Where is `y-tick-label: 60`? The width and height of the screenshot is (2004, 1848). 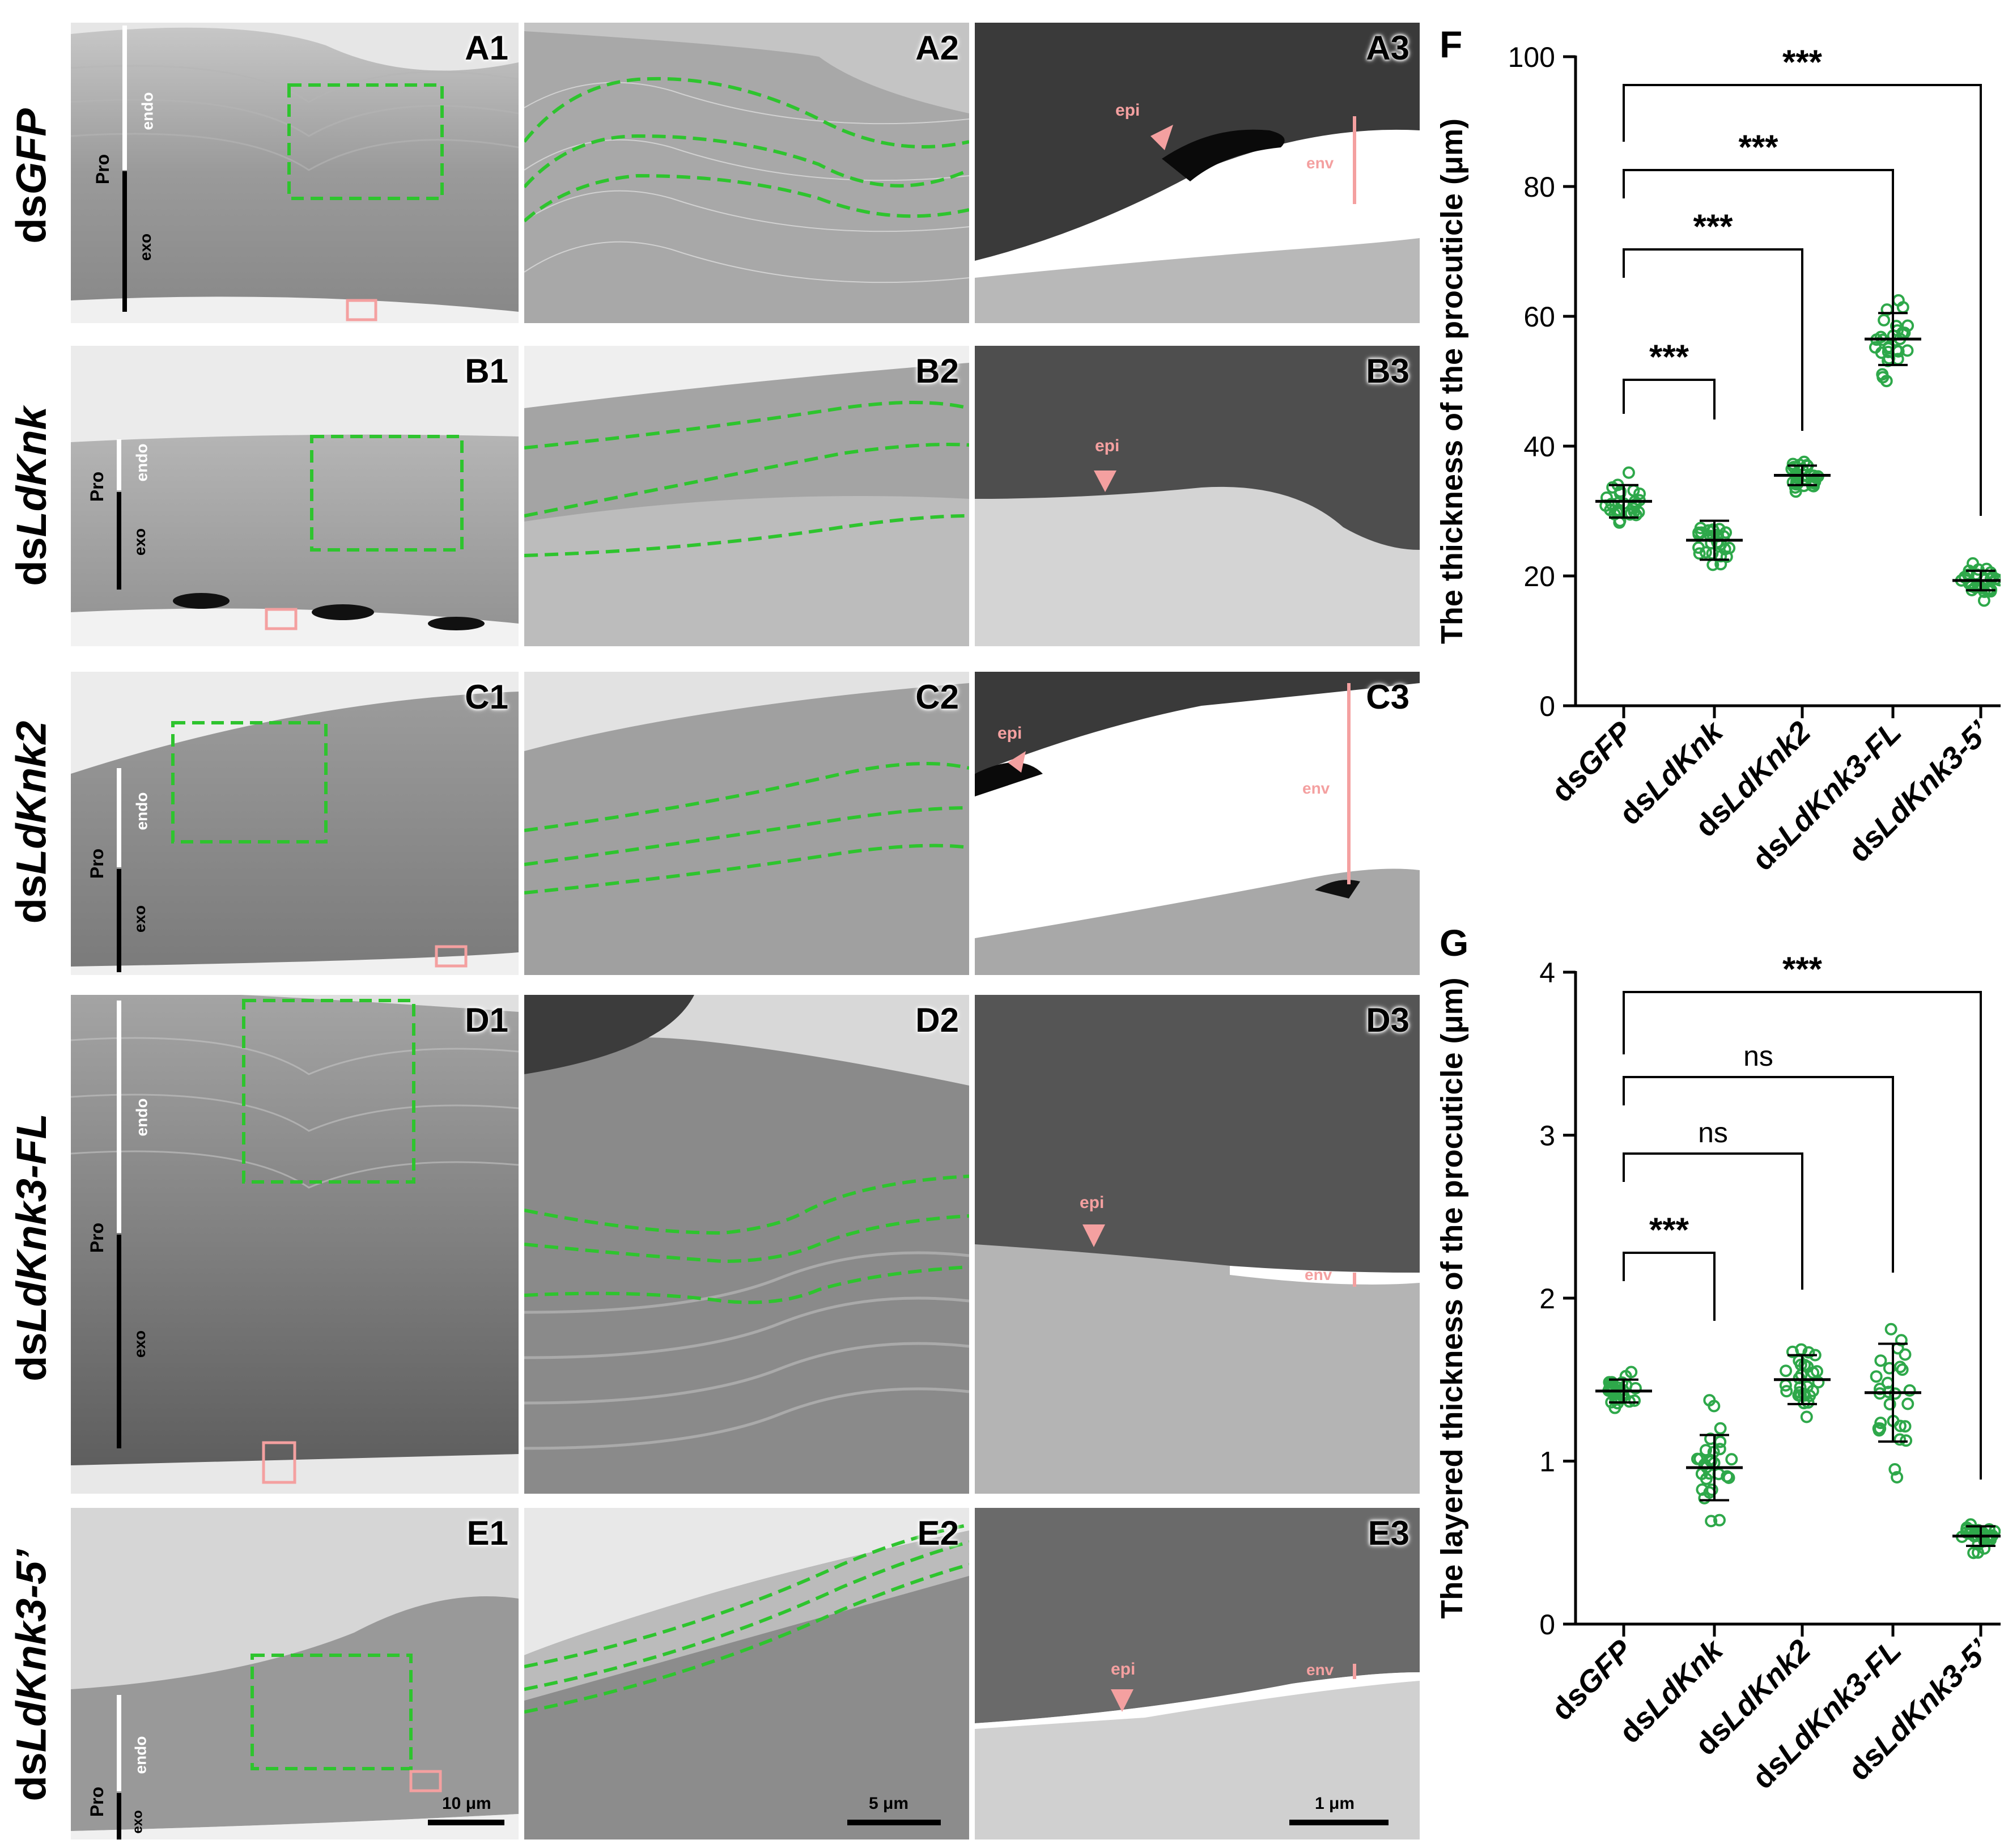 y-tick-label: 60 is located at coordinates (1539, 317).